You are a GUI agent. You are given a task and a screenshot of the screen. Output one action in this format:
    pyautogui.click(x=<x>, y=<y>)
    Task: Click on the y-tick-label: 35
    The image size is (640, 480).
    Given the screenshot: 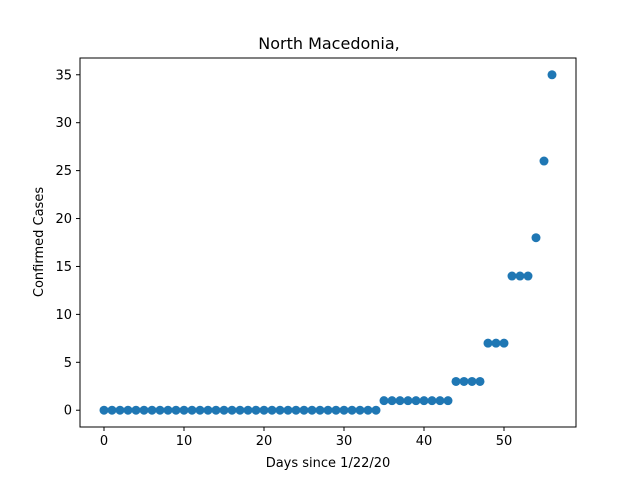 What is the action you would take?
    pyautogui.click(x=63, y=75)
    